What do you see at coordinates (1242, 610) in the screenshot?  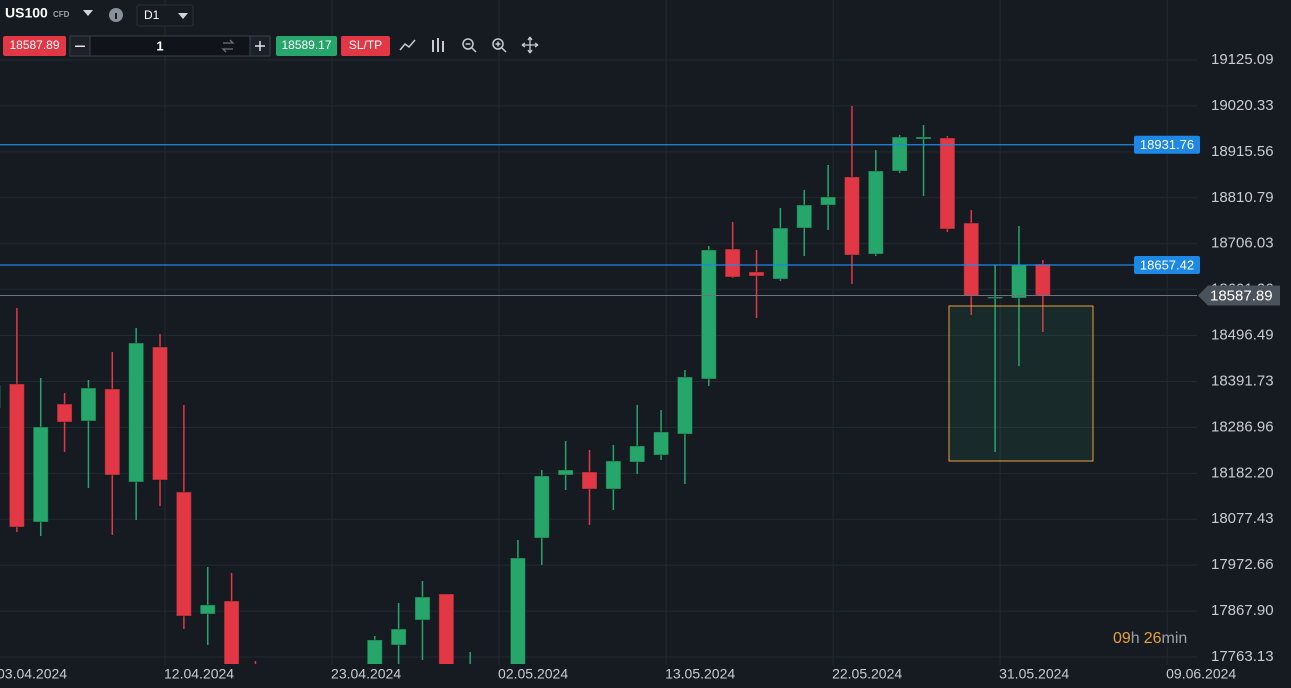 I see `y-tick-label: 17867.90` at bounding box center [1242, 610].